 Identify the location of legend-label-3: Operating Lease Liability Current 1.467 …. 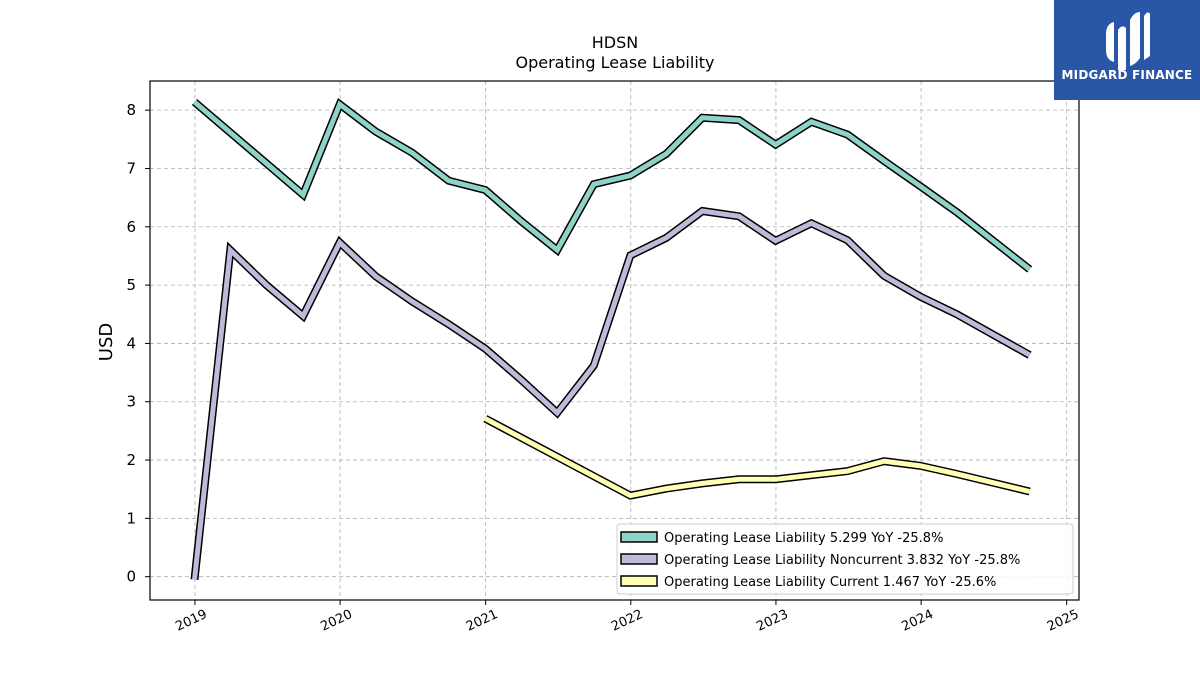
(830, 582).